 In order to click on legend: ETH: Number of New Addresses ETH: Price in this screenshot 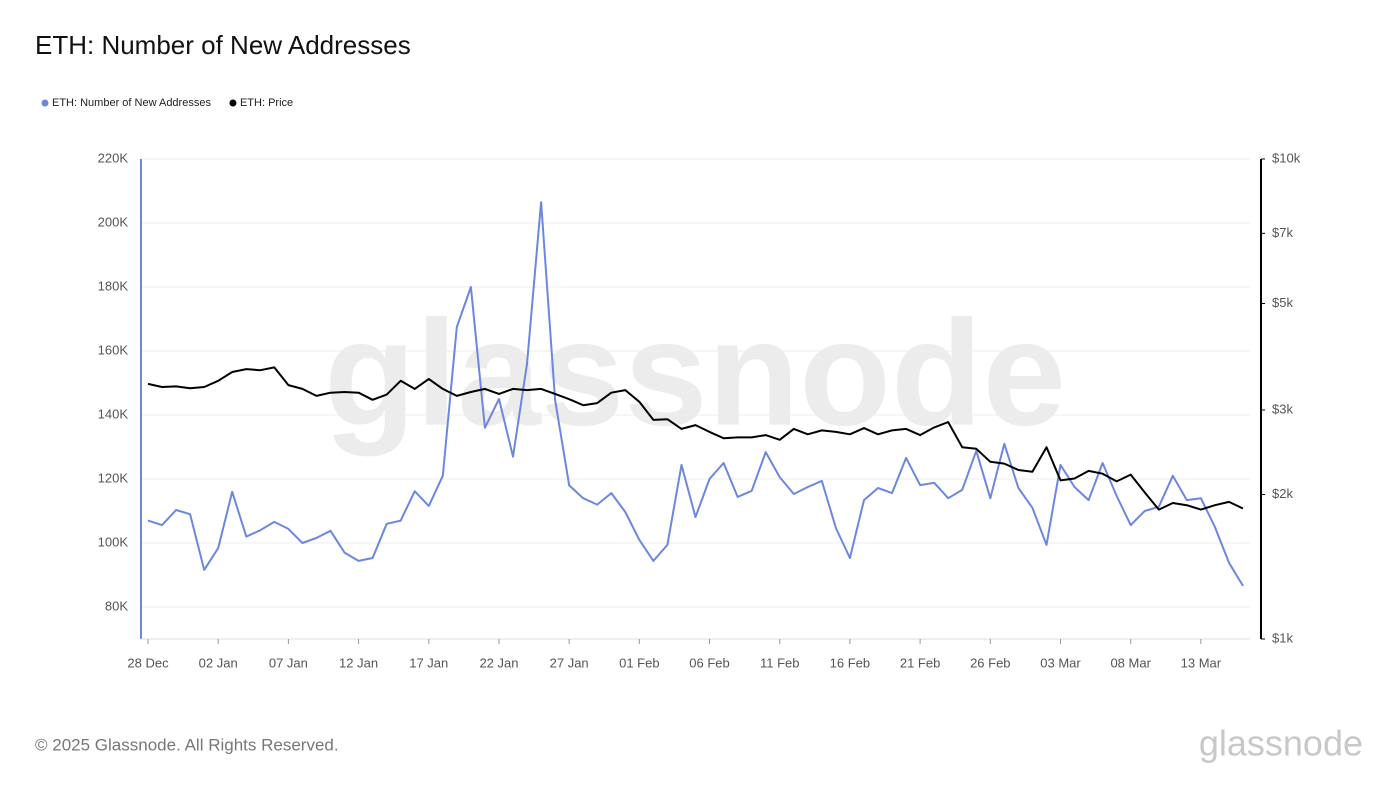, I will do `click(167, 103)`.